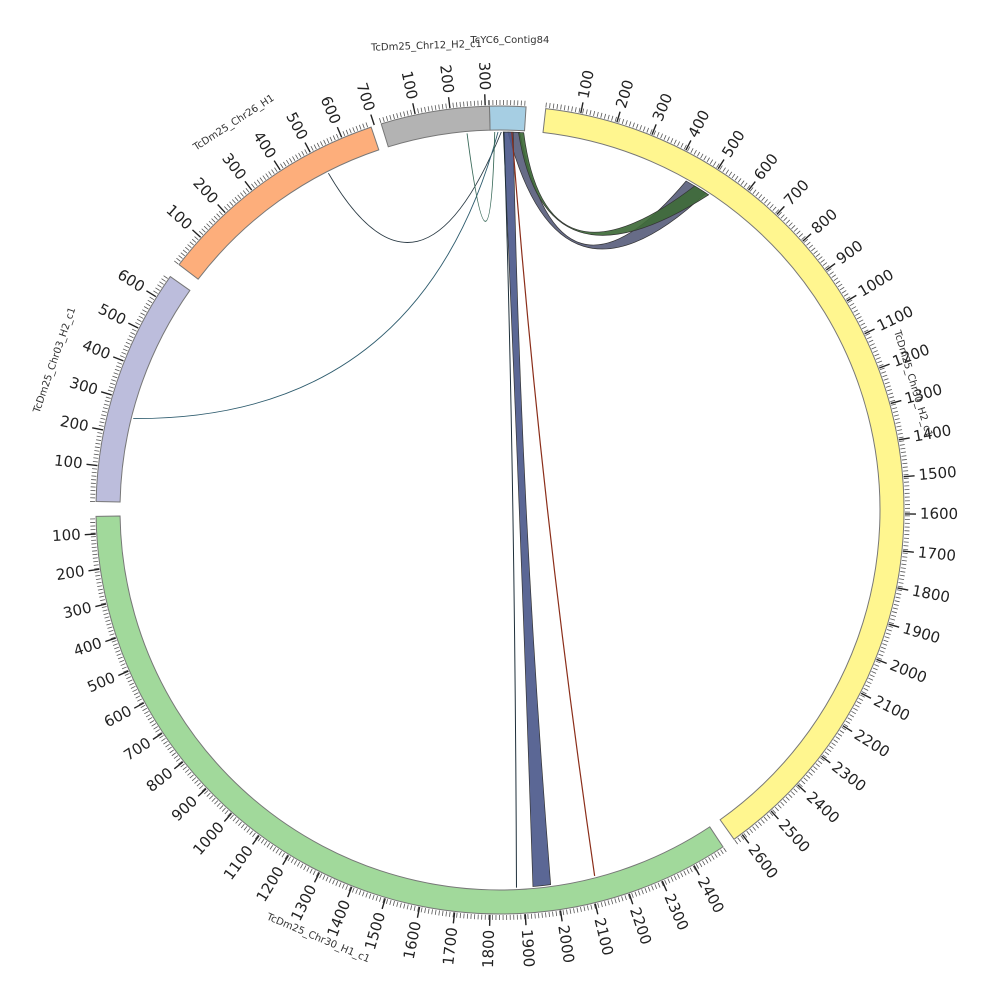 The height and width of the screenshot is (1000, 1000). Describe the element at coordinates (848, 777) in the screenshot. I see `tick-label: 2300` at that location.